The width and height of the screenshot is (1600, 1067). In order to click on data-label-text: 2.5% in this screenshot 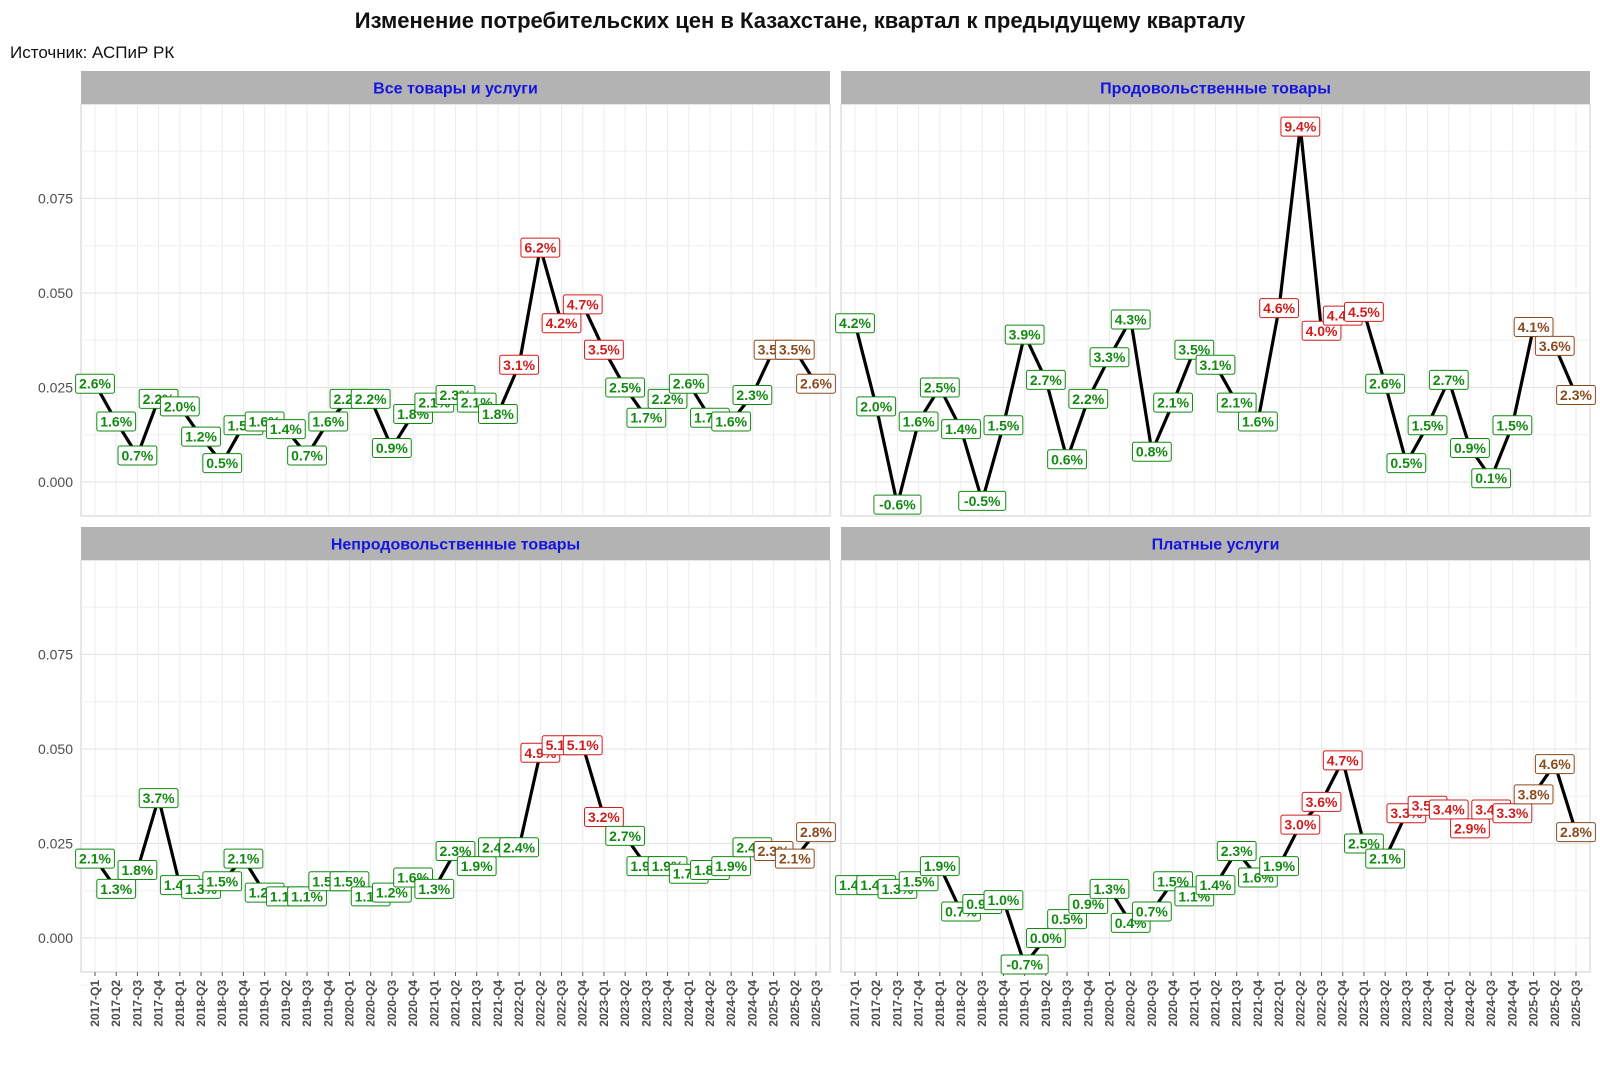, I will do `click(1364, 843)`.